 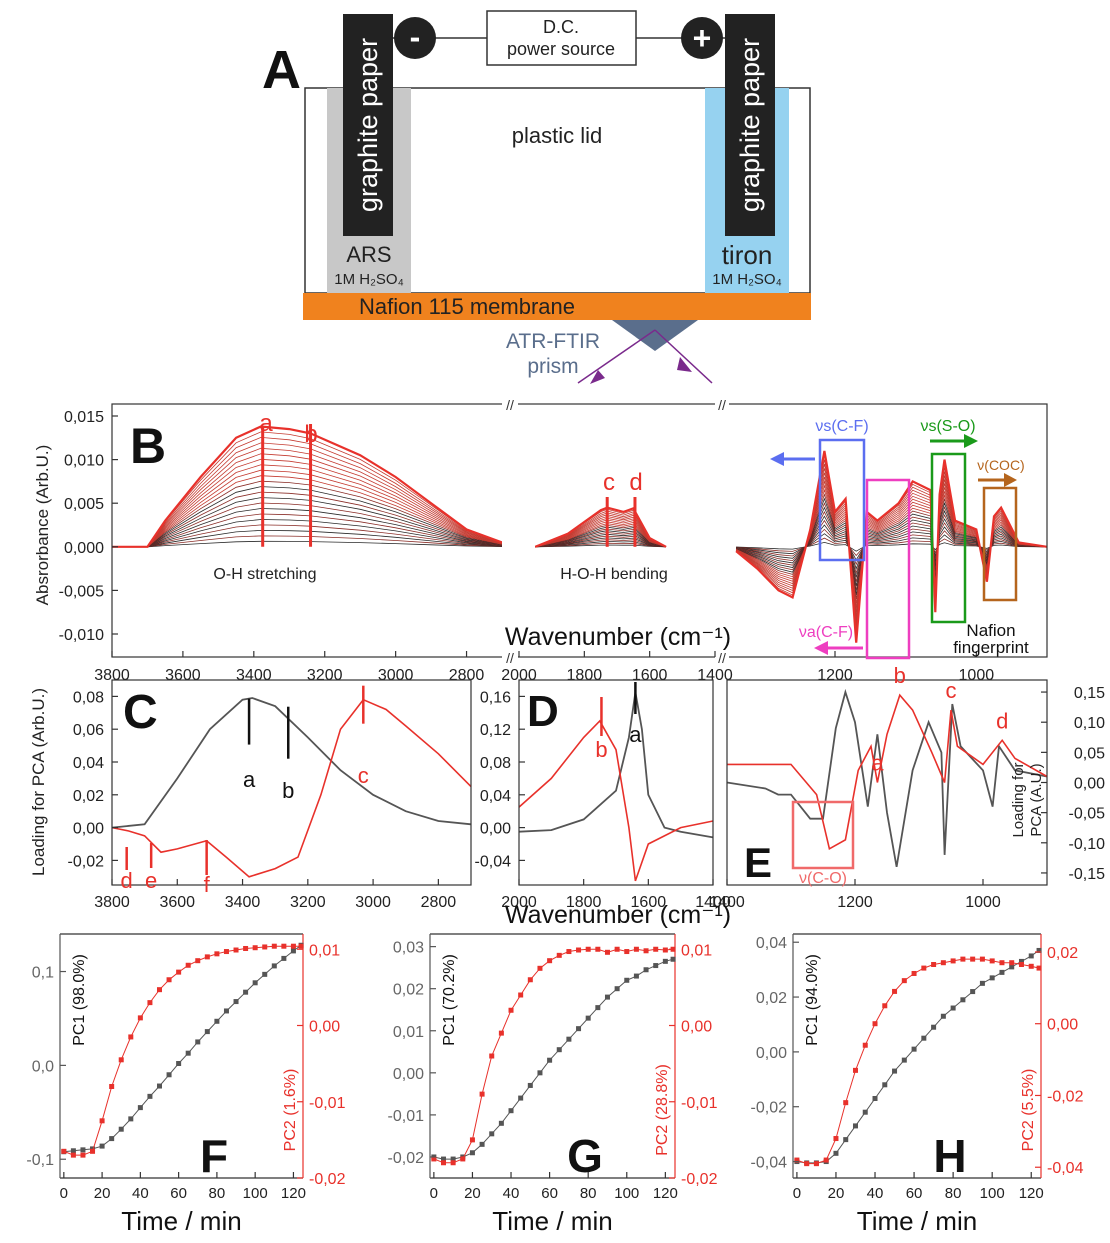 What do you see at coordinates (580, 533) in the screenshot?
I see `panel-b-spectra` at bounding box center [580, 533].